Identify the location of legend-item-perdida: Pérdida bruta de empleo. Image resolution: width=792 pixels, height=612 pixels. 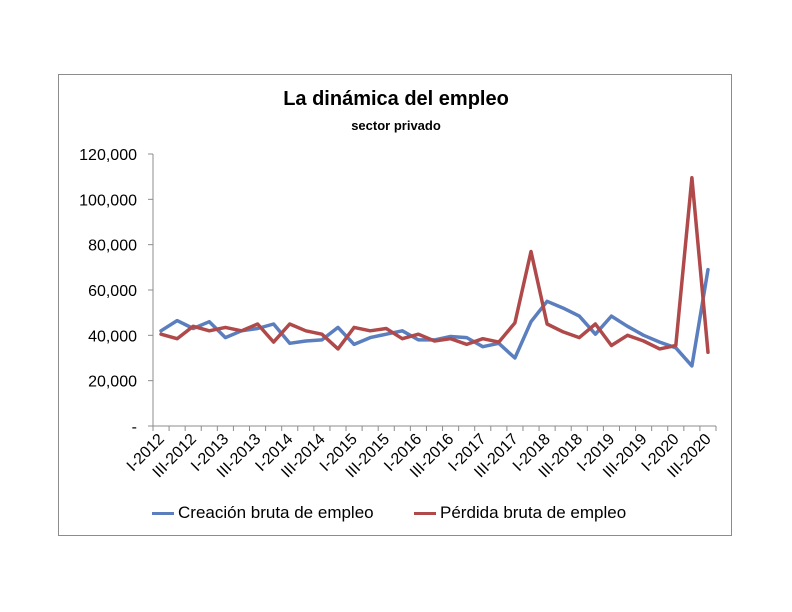
(520, 513).